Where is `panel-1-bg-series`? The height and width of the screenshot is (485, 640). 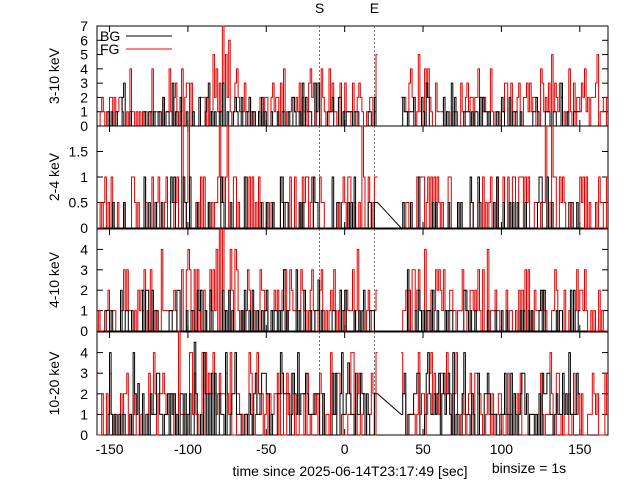 panel-1-bg-series is located at coordinates (341, 202).